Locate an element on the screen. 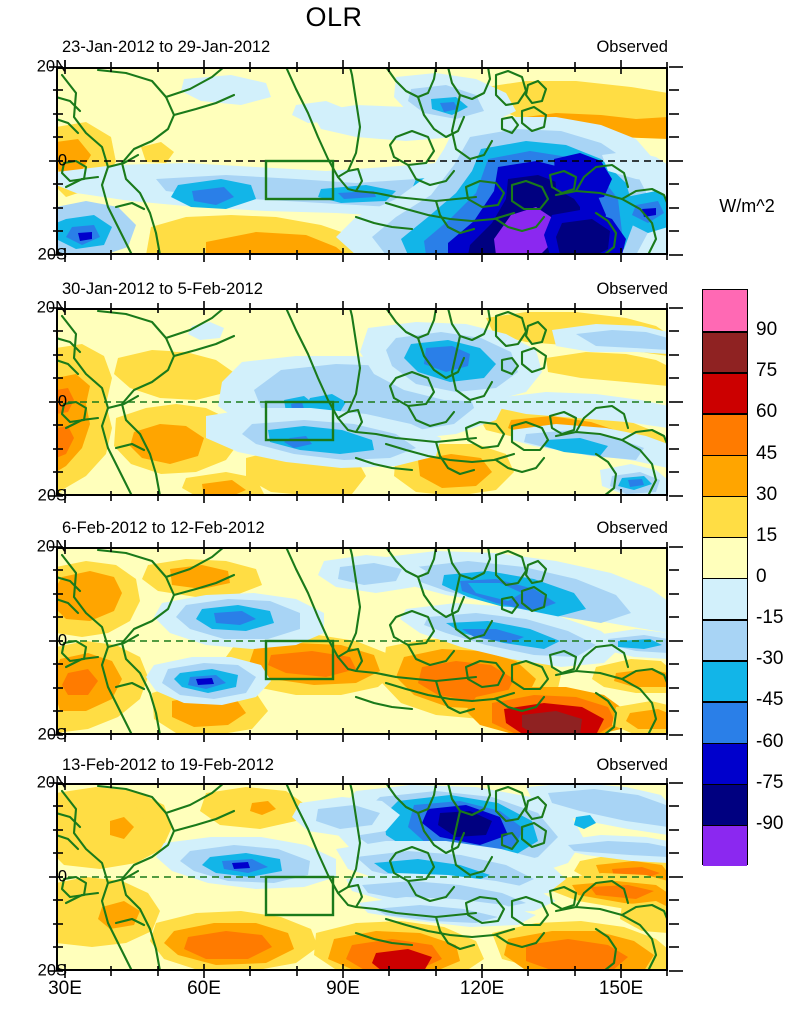  xaxis-label-90E: 90E is located at coordinates (343, 988).